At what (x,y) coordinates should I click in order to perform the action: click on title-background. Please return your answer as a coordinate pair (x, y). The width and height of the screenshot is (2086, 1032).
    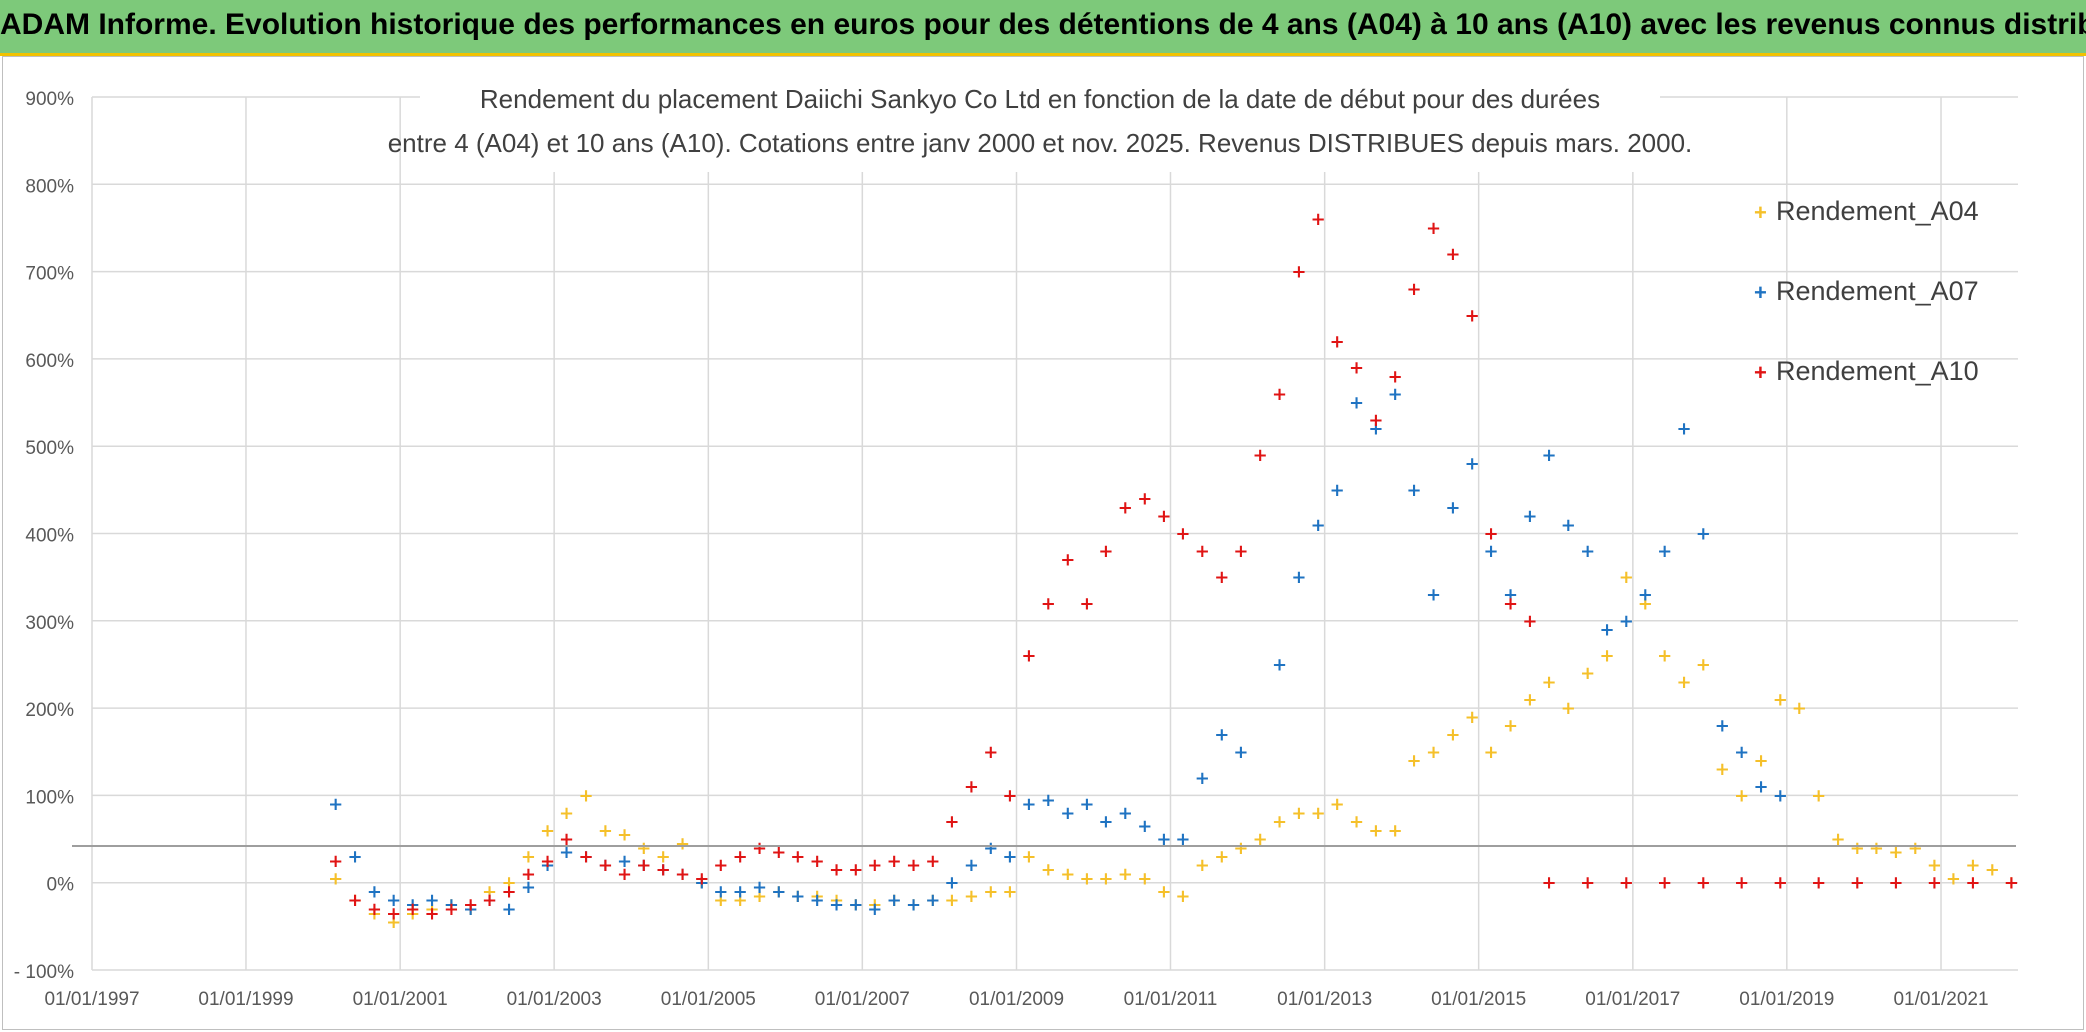
    Looking at the image, I should click on (1040, 127).